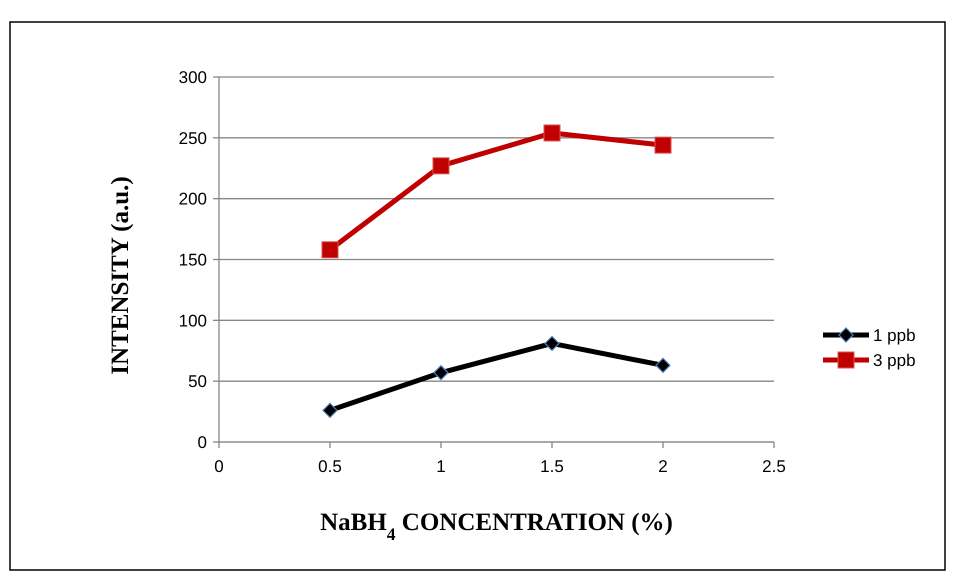  I want to click on x-axis-title: NaBH$_{4}$ CONCENTRATION (%), so click(496, 526).